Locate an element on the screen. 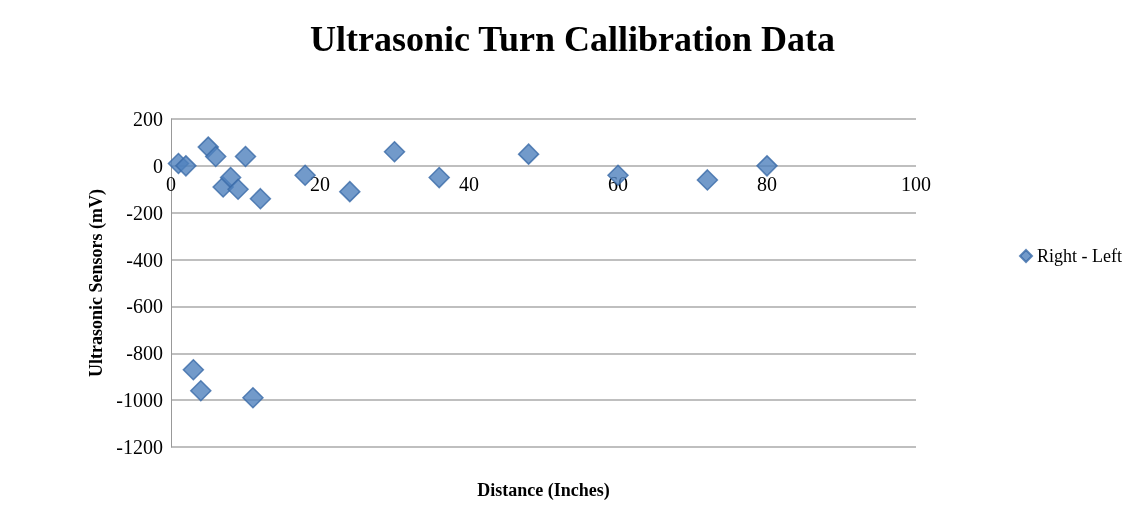  y-tick-label: -800 is located at coordinates (144, 353).